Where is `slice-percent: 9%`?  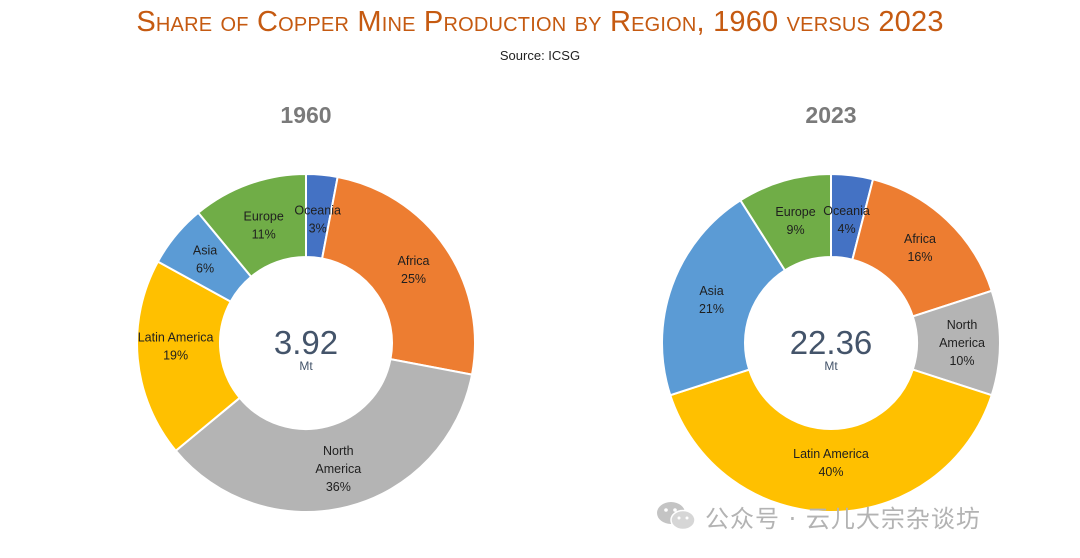
slice-percent: 9% is located at coordinates (796, 230).